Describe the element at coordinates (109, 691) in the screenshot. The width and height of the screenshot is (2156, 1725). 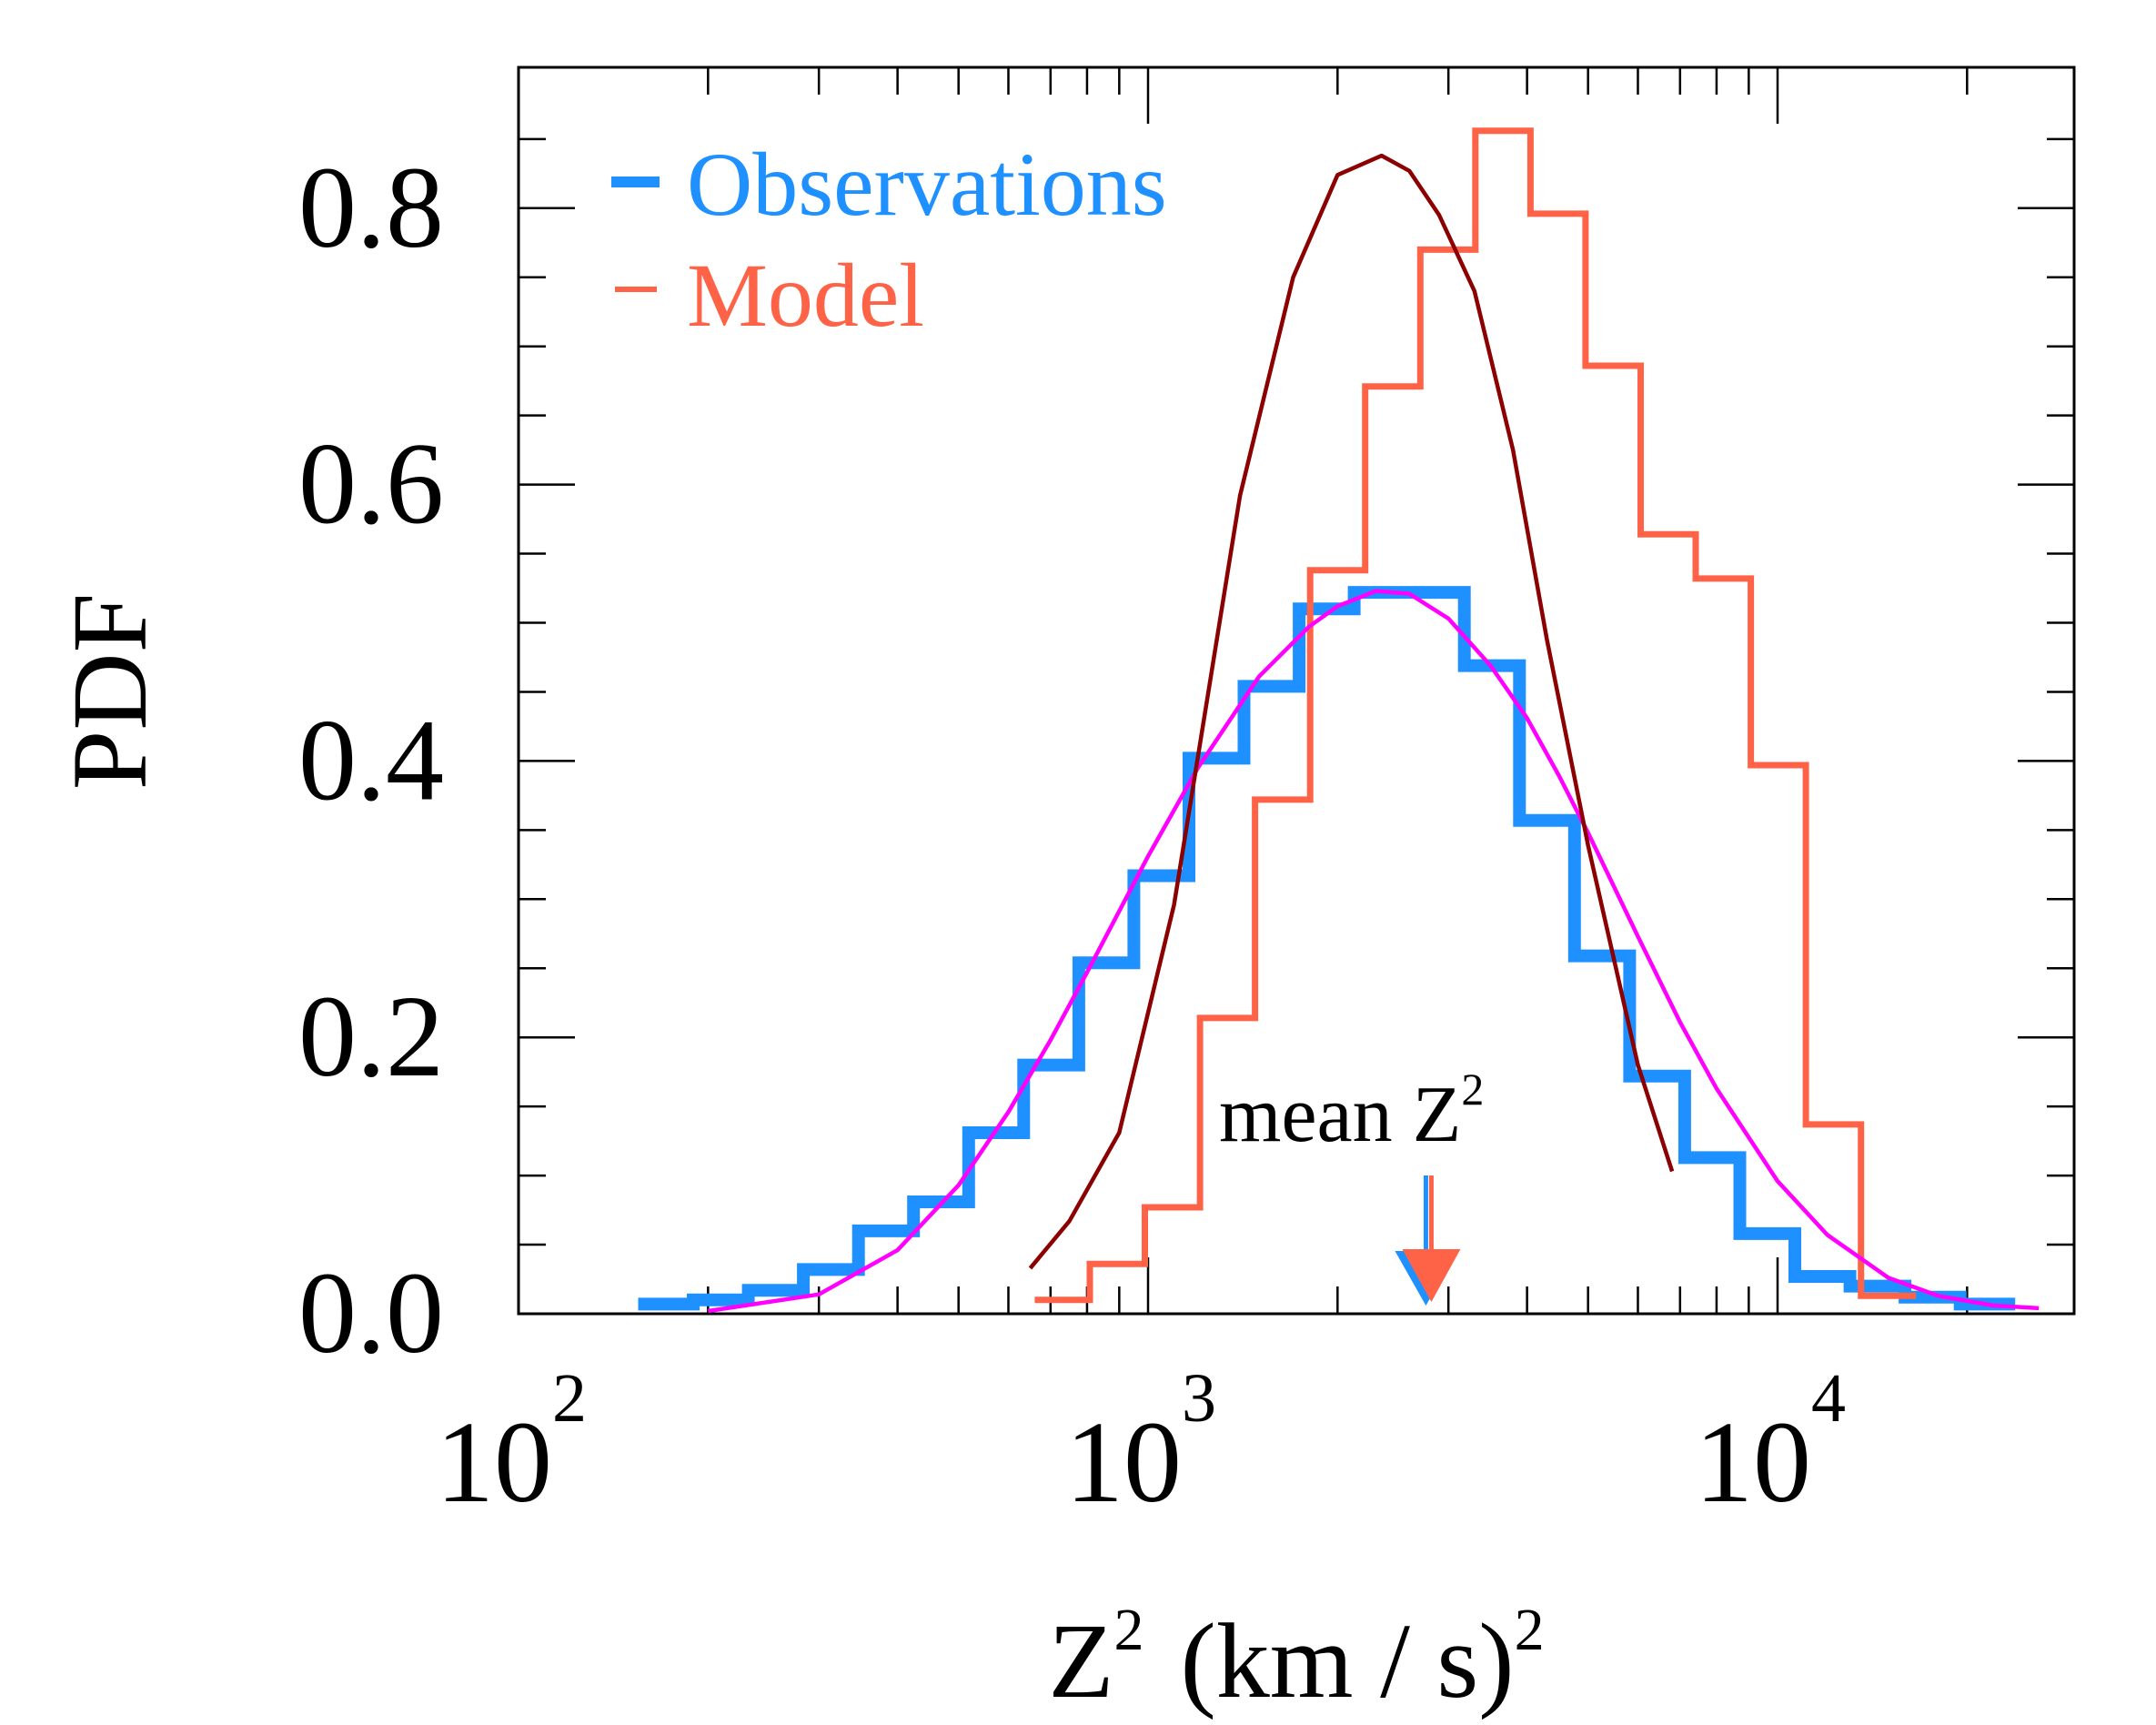
I see `y-axis-label: PDF` at that location.